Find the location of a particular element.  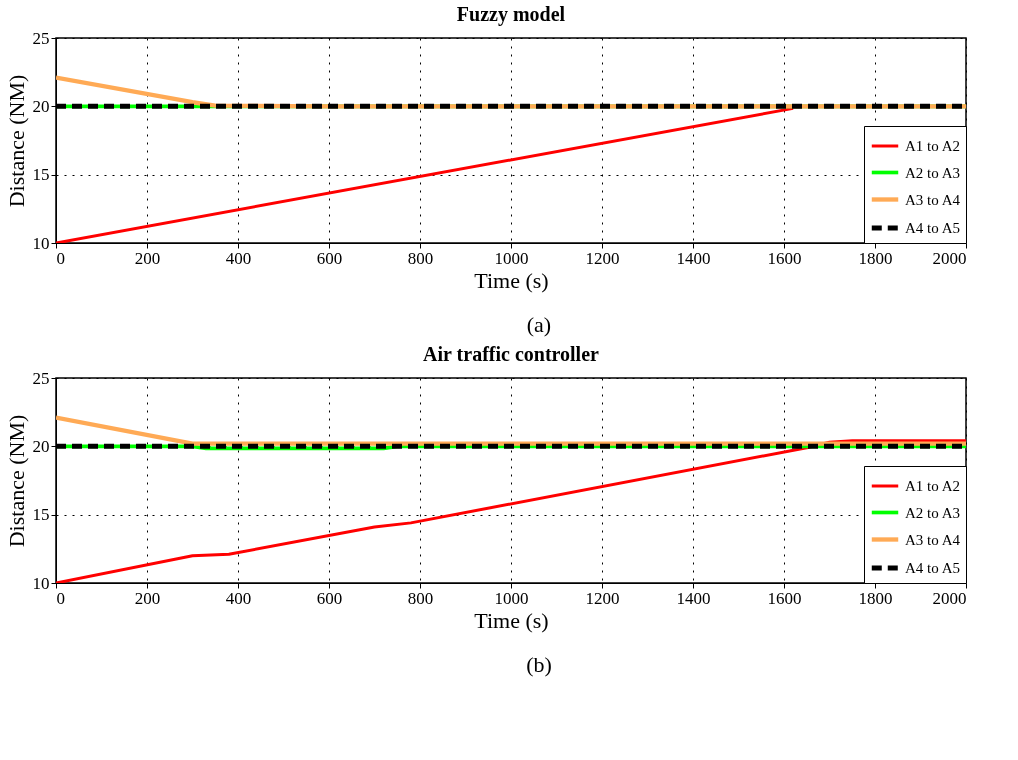

chart-title: Air traffic controller is located at coordinates (511, 354).